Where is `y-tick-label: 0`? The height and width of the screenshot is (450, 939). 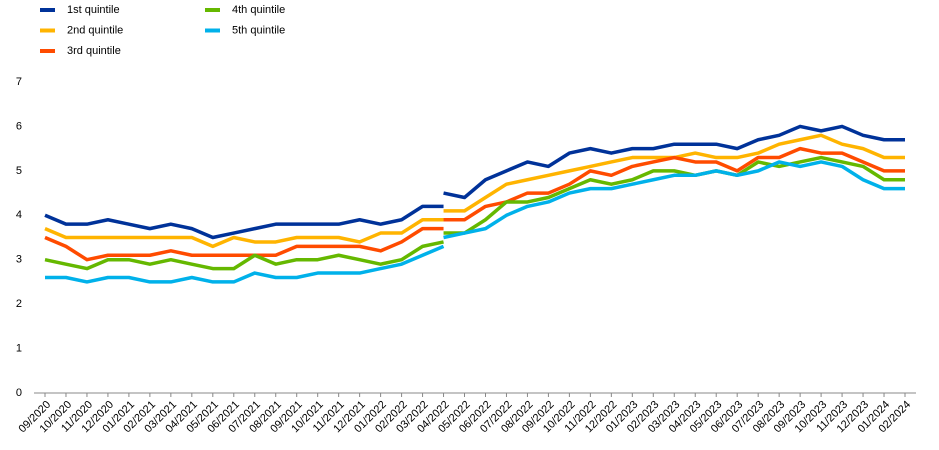
y-tick-label: 0 is located at coordinates (19, 393).